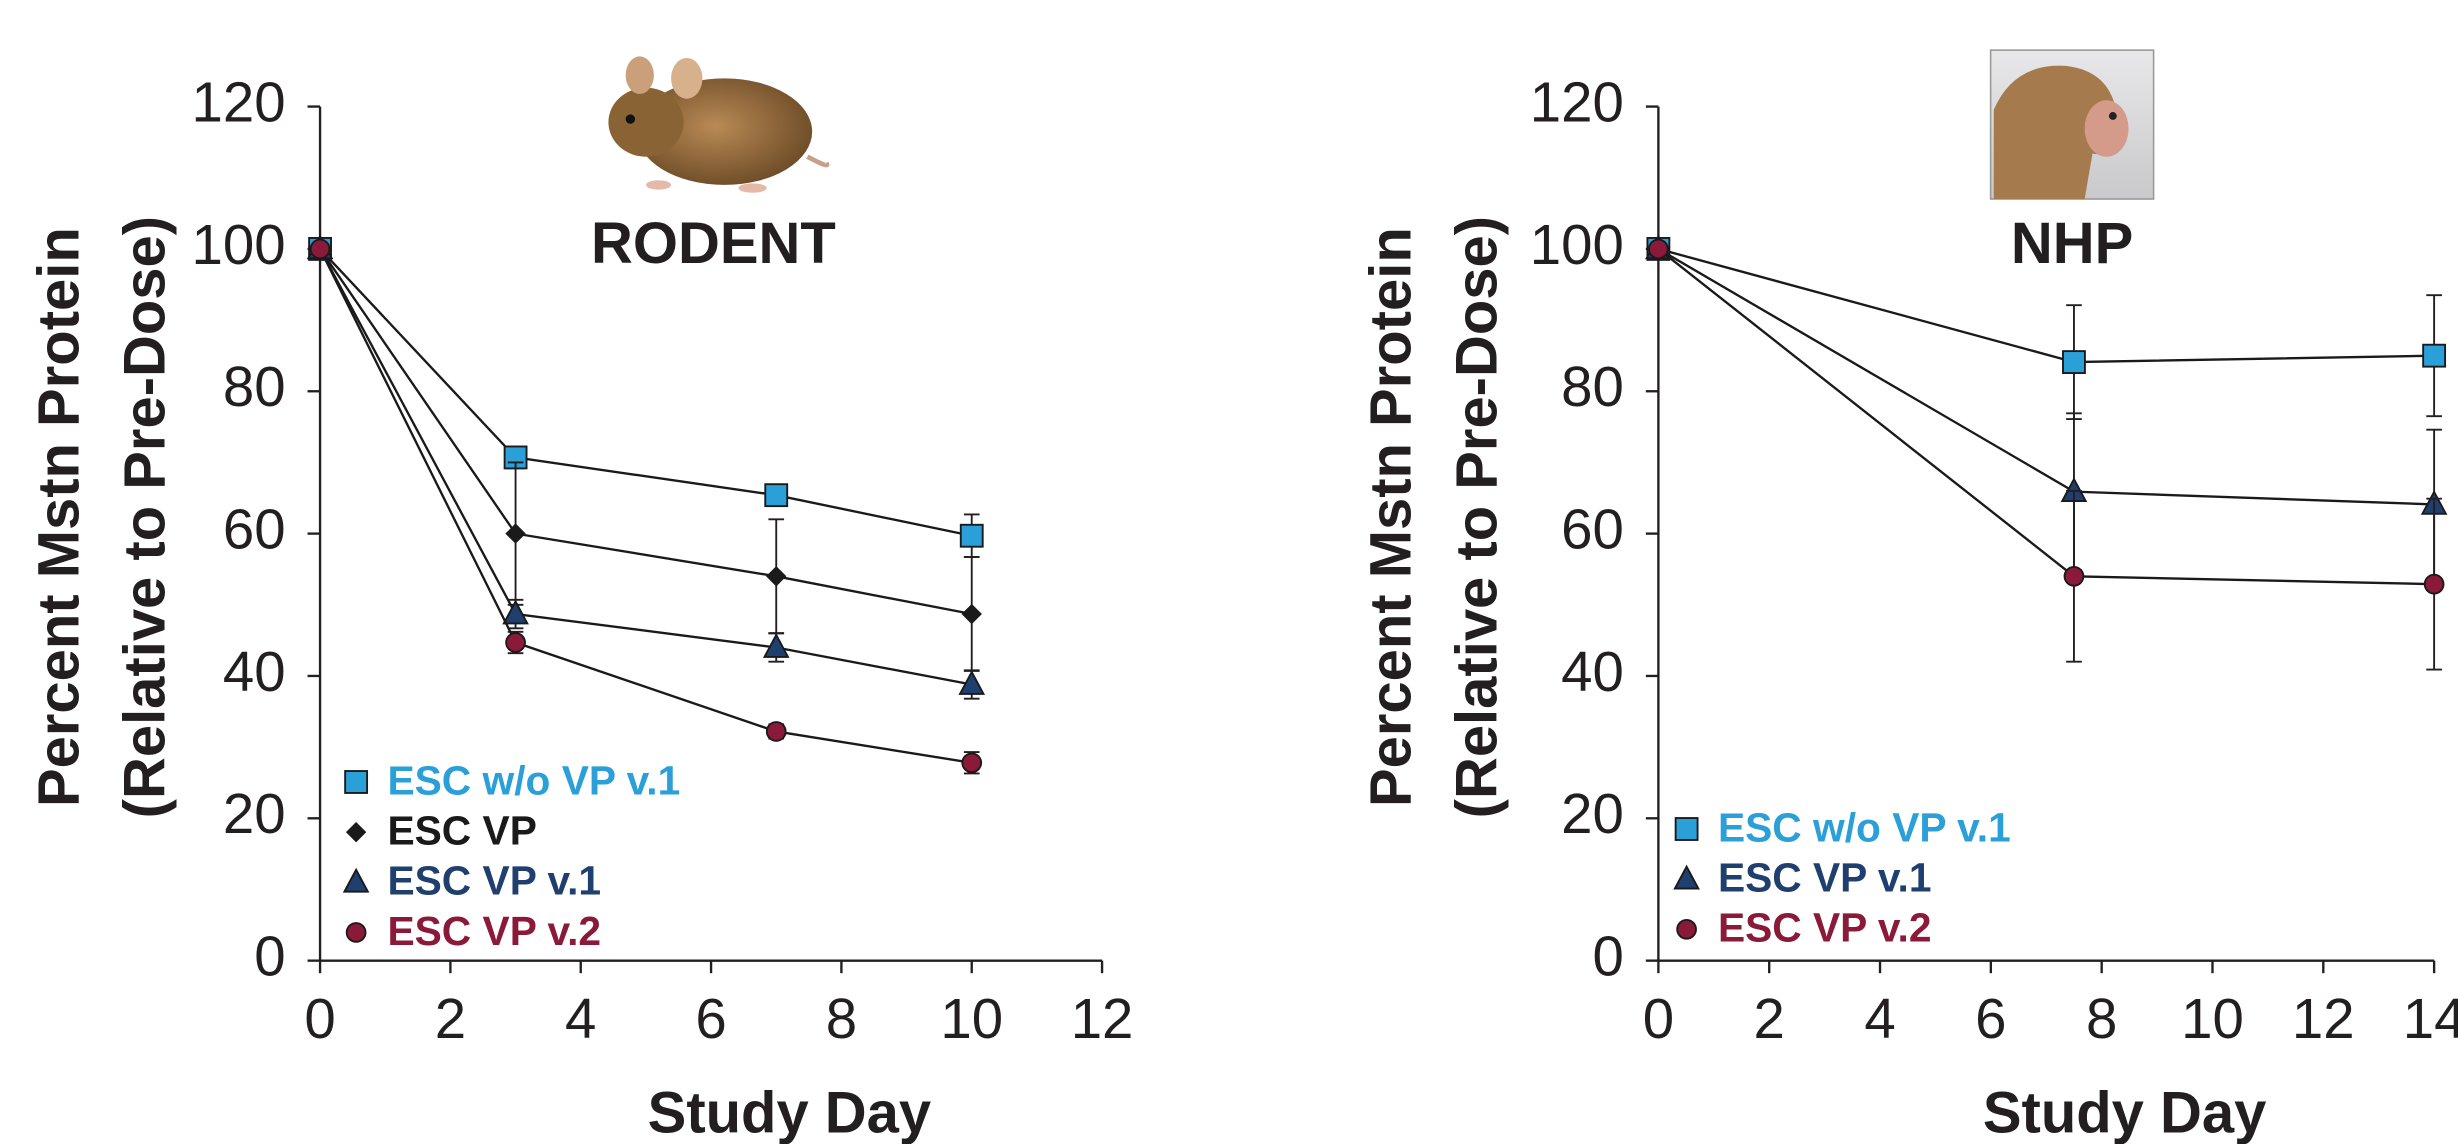 The height and width of the screenshot is (1144, 2458). Describe the element at coordinates (719, 124) in the screenshot. I see `mouse-picture` at that location.